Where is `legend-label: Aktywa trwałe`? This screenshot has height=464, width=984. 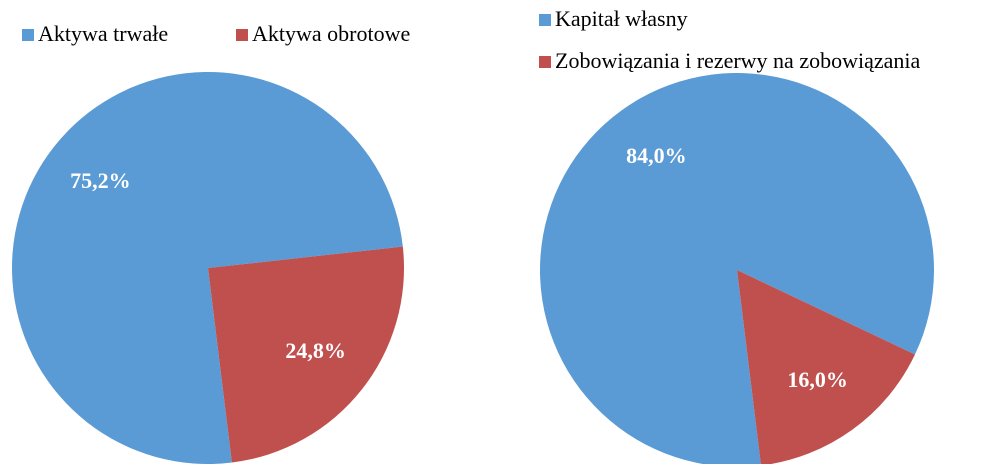
legend-label: Aktywa trwałe is located at coordinates (103, 33).